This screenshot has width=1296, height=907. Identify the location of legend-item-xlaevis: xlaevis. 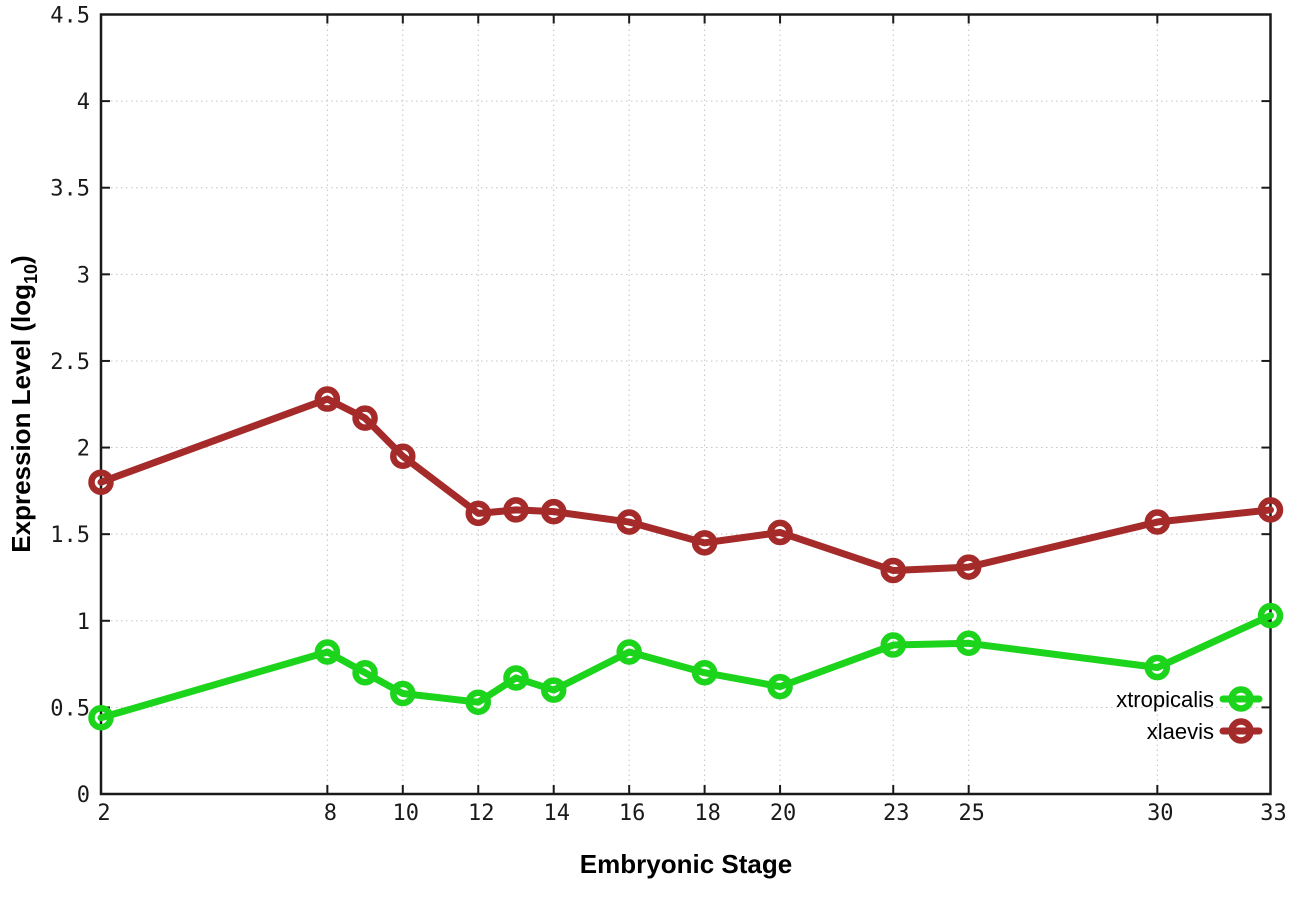
(1205, 731).